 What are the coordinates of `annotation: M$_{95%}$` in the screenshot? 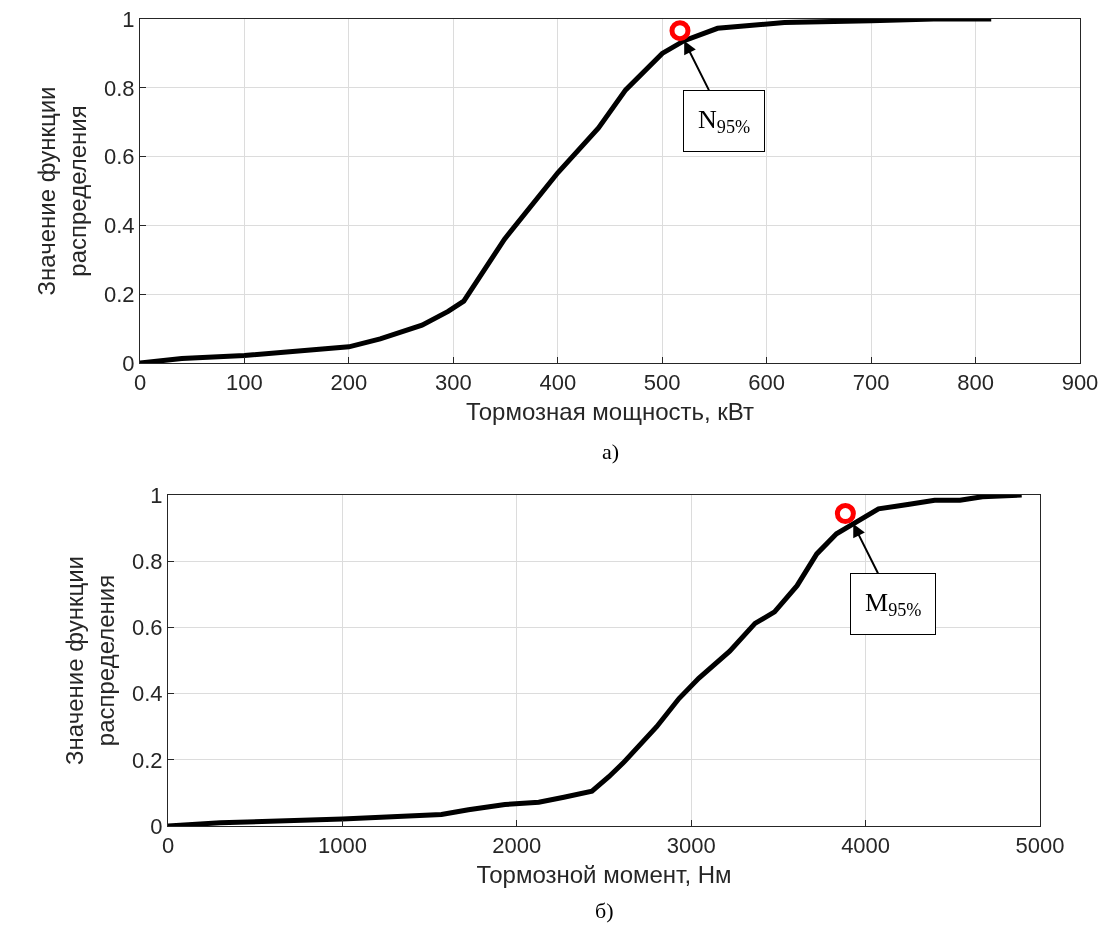 It's located at (893, 604).